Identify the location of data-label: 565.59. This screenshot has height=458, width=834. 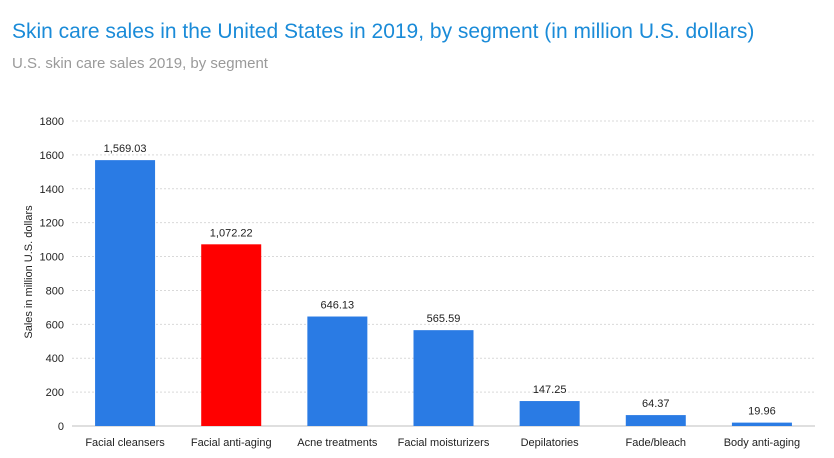
(444, 319).